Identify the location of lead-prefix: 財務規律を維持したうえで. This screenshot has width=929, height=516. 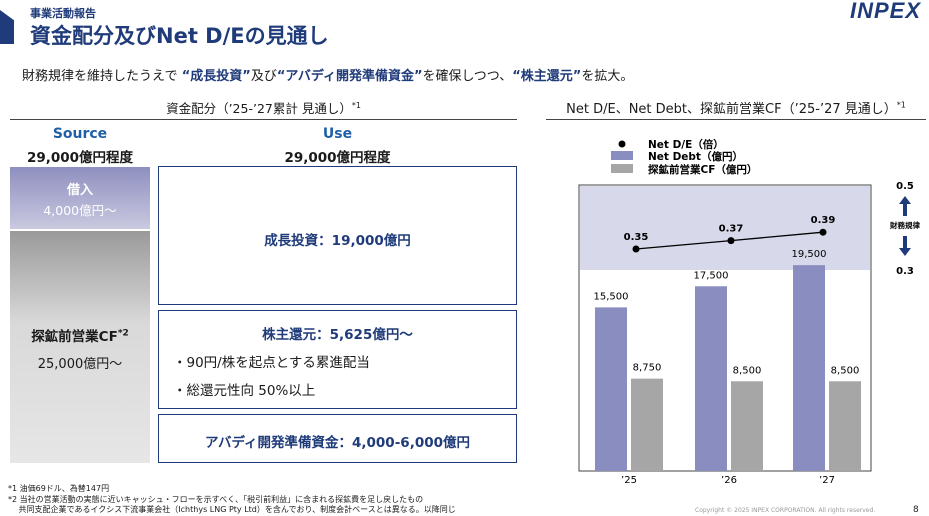
(102, 76).